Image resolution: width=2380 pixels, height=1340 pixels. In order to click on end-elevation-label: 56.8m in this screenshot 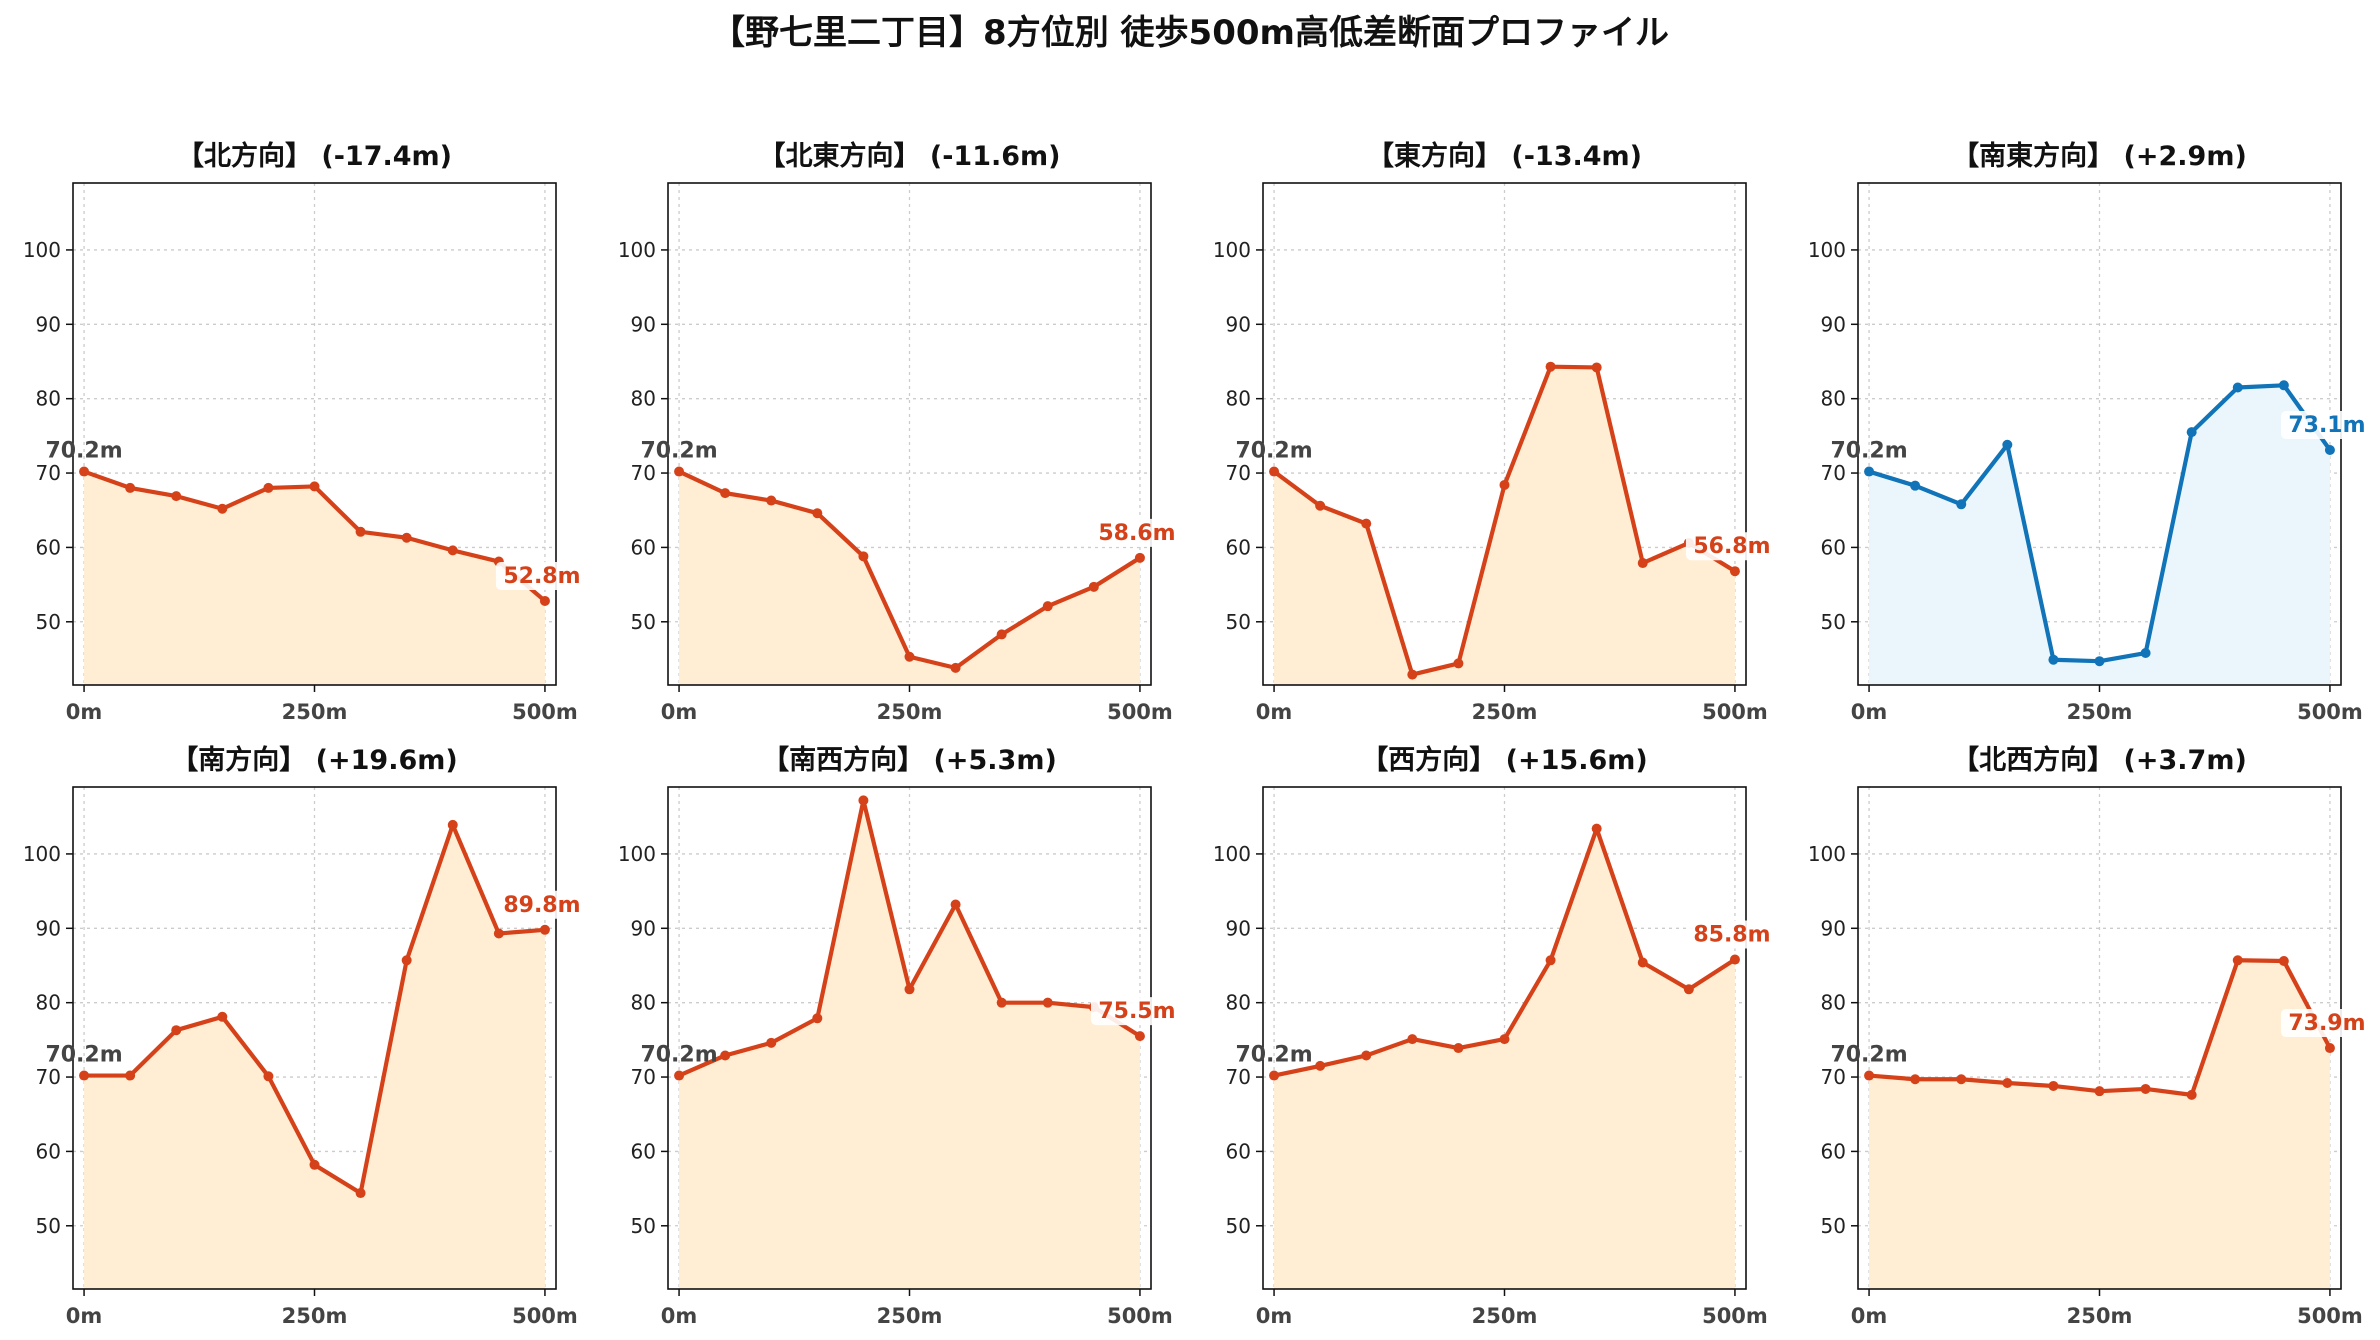, I will do `click(1731, 546)`.